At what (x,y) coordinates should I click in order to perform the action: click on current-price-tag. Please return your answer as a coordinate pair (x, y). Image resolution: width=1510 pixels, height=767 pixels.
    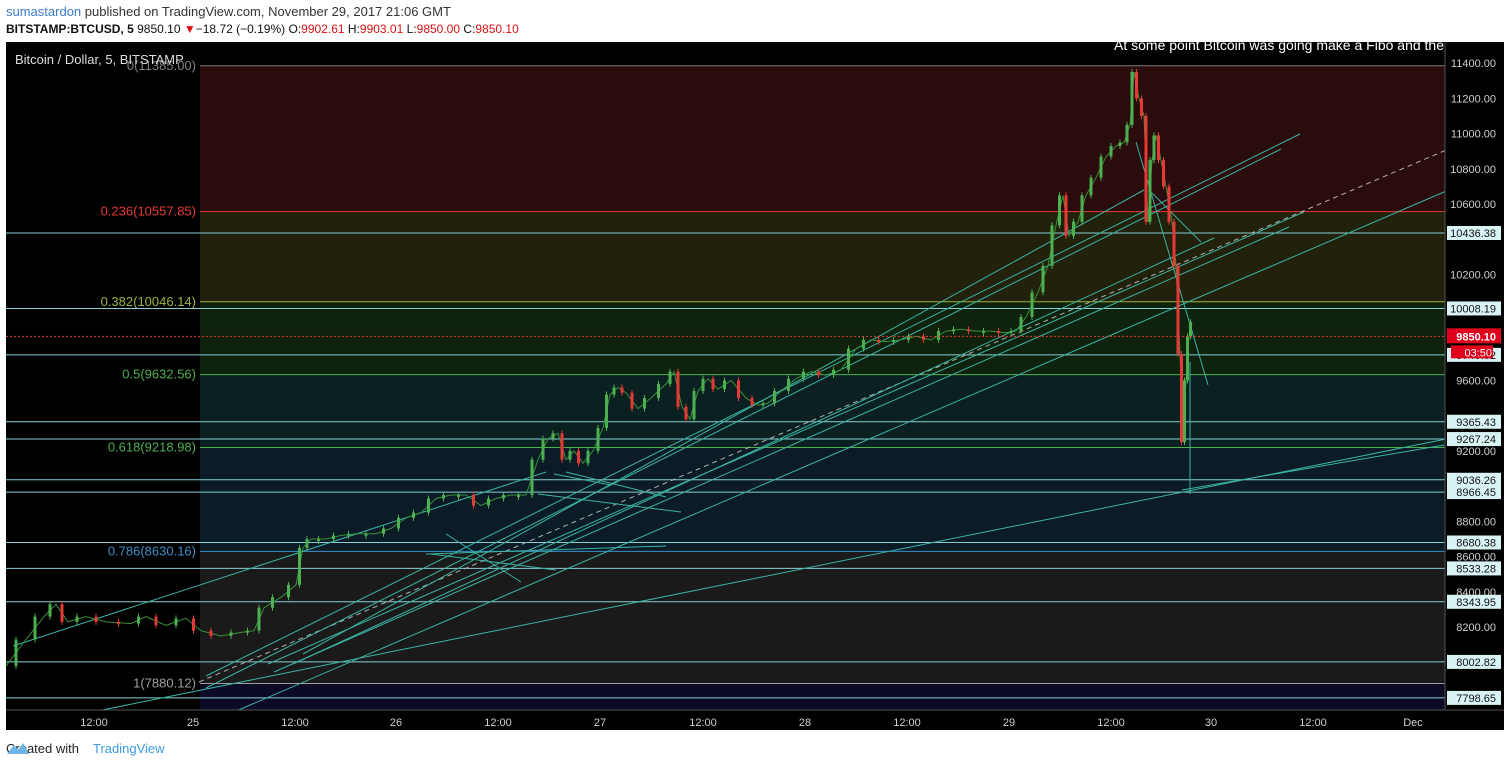
    Looking at the image, I should click on (1474, 336).